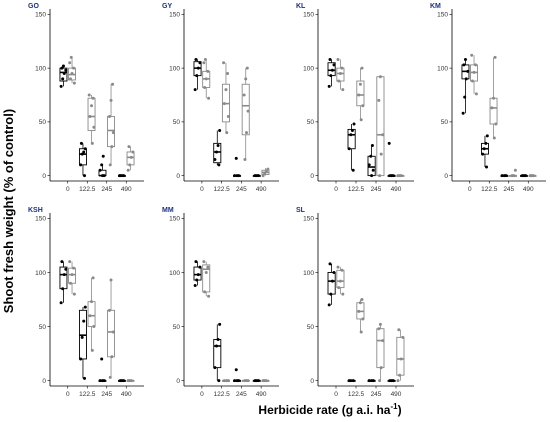  Describe the element at coordinates (355, 98) in the screenshot. I see `panel-kl: KL 0 50 100 150 0 122.5 245 490` at that location.